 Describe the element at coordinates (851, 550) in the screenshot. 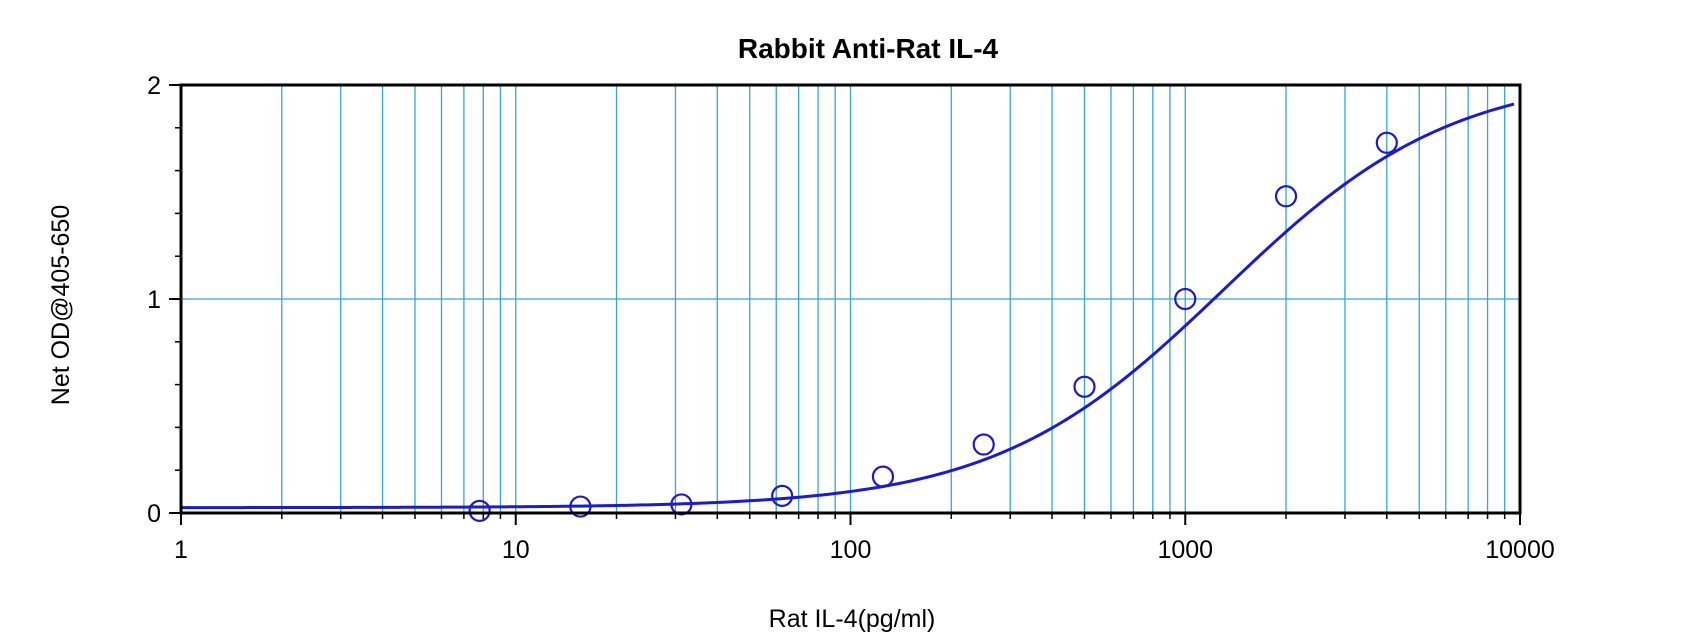

I see `x-tick-label: 100` at that location.